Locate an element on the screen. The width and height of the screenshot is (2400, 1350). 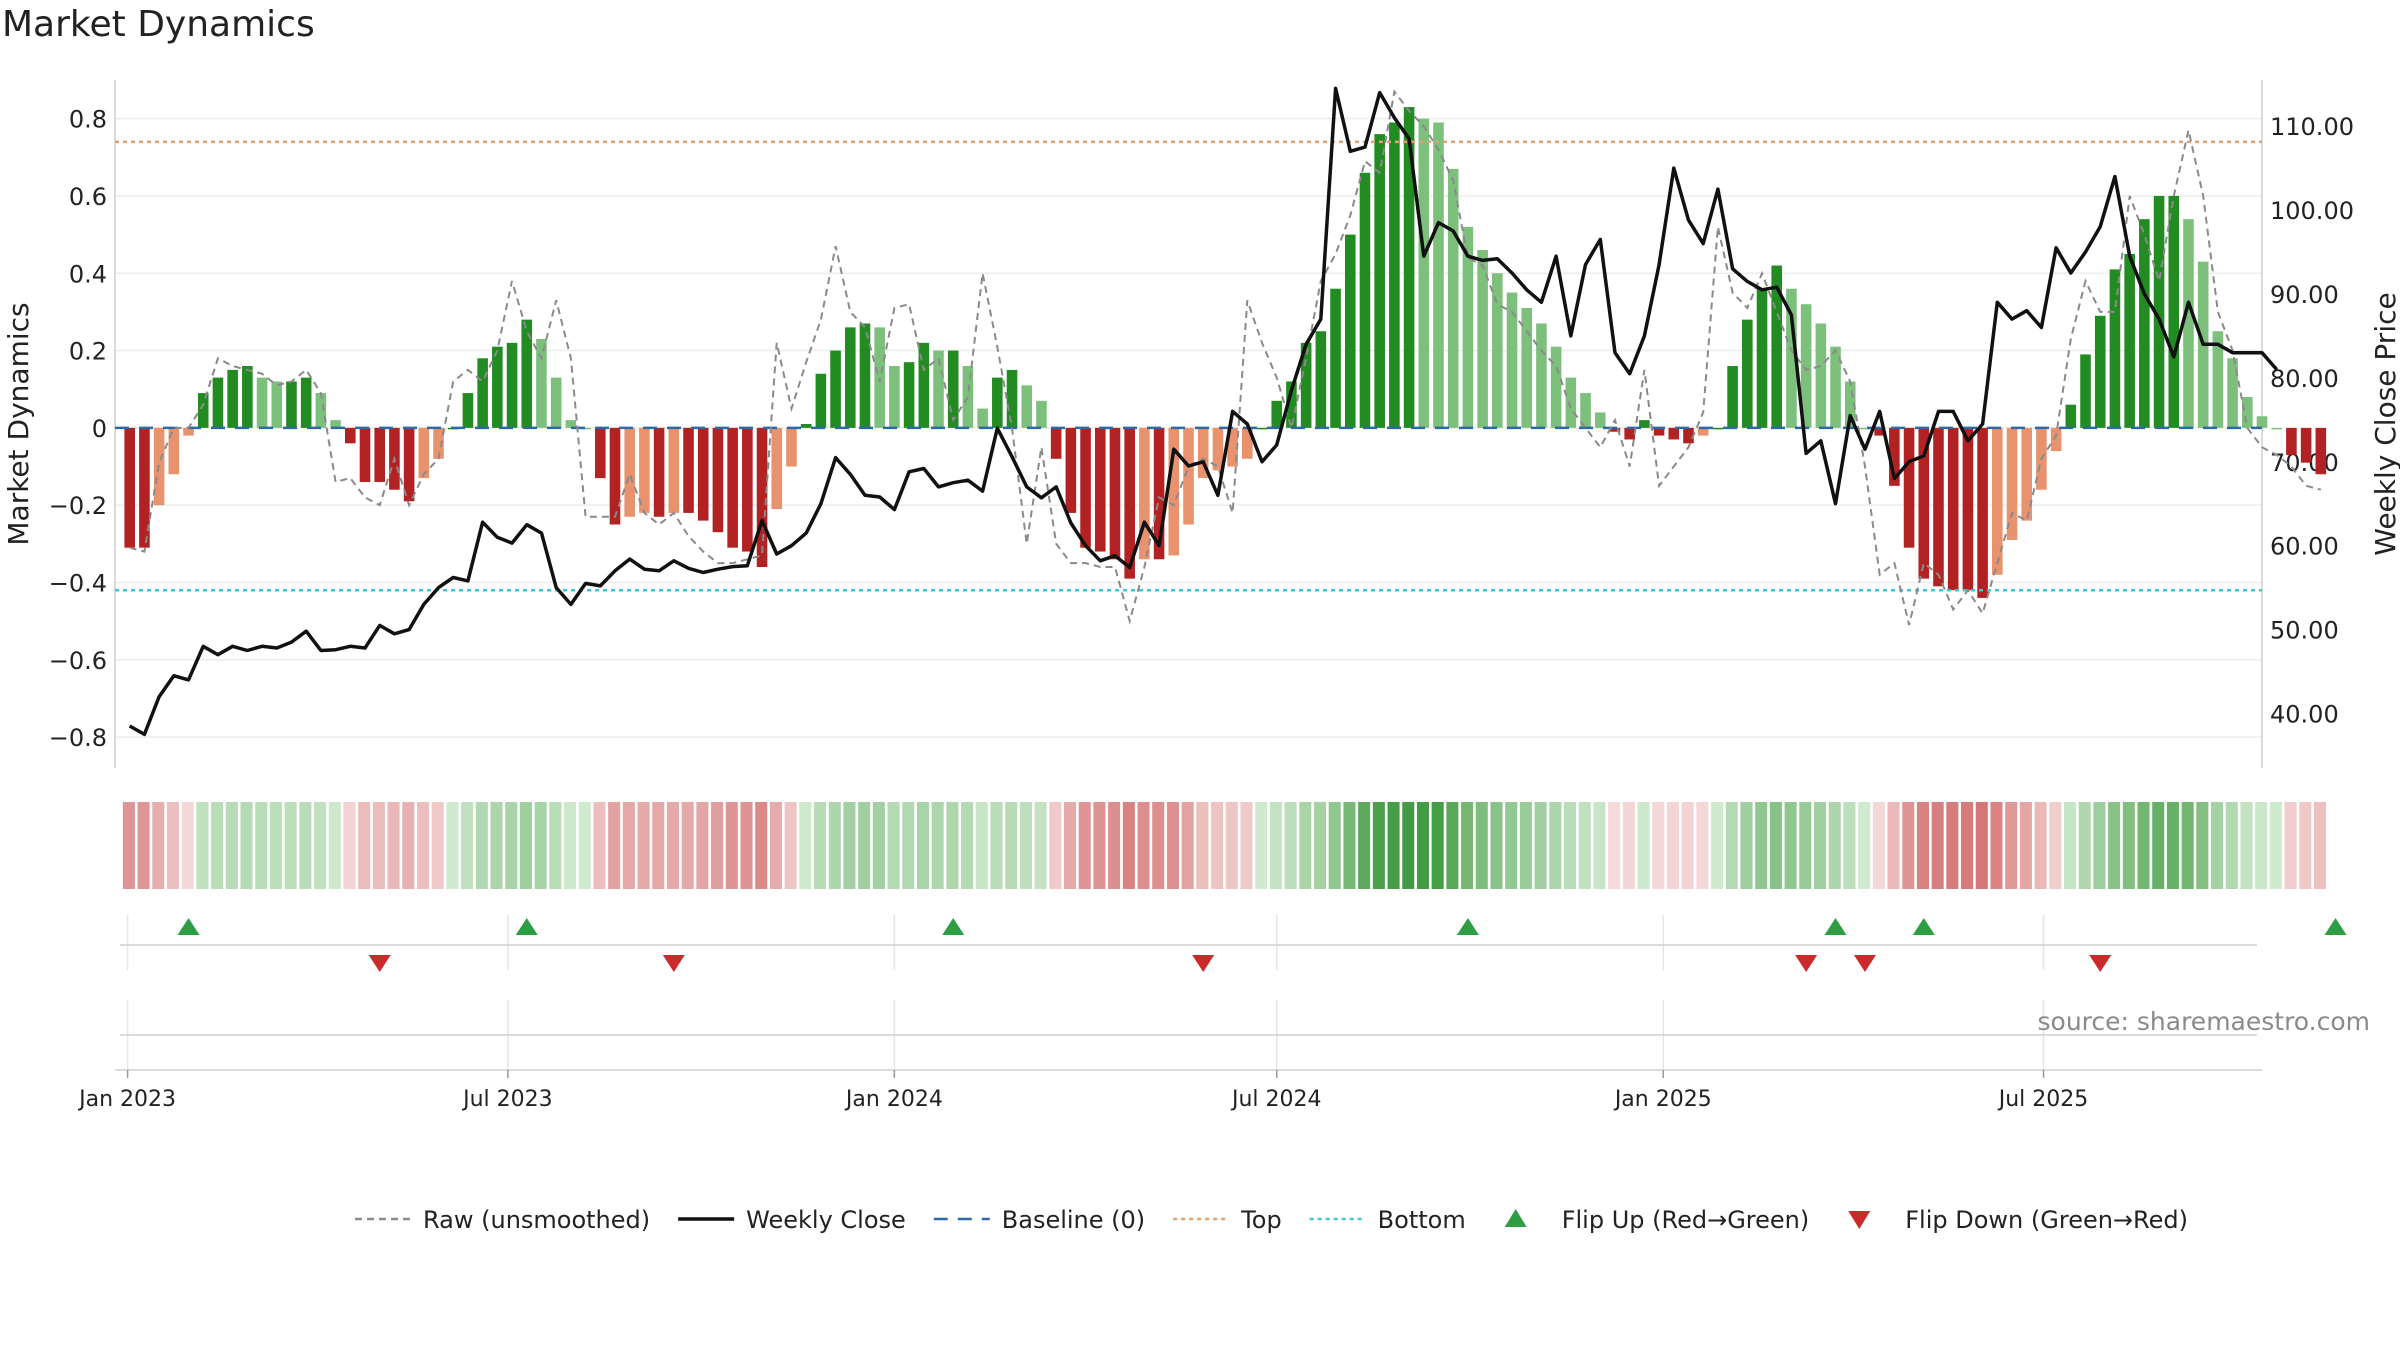
chart-title: Market Dynamics is located at coordinates (158, 24).